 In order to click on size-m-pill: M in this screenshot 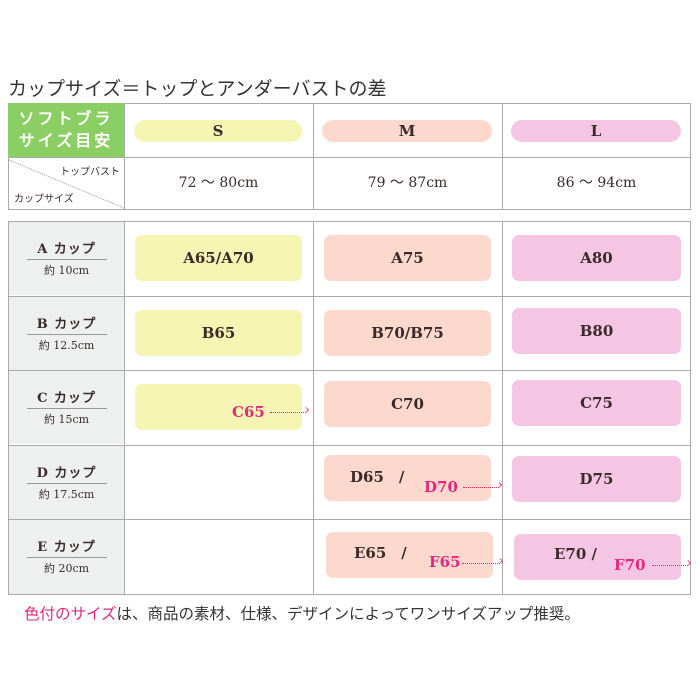, I will do `click(407, 131)`.